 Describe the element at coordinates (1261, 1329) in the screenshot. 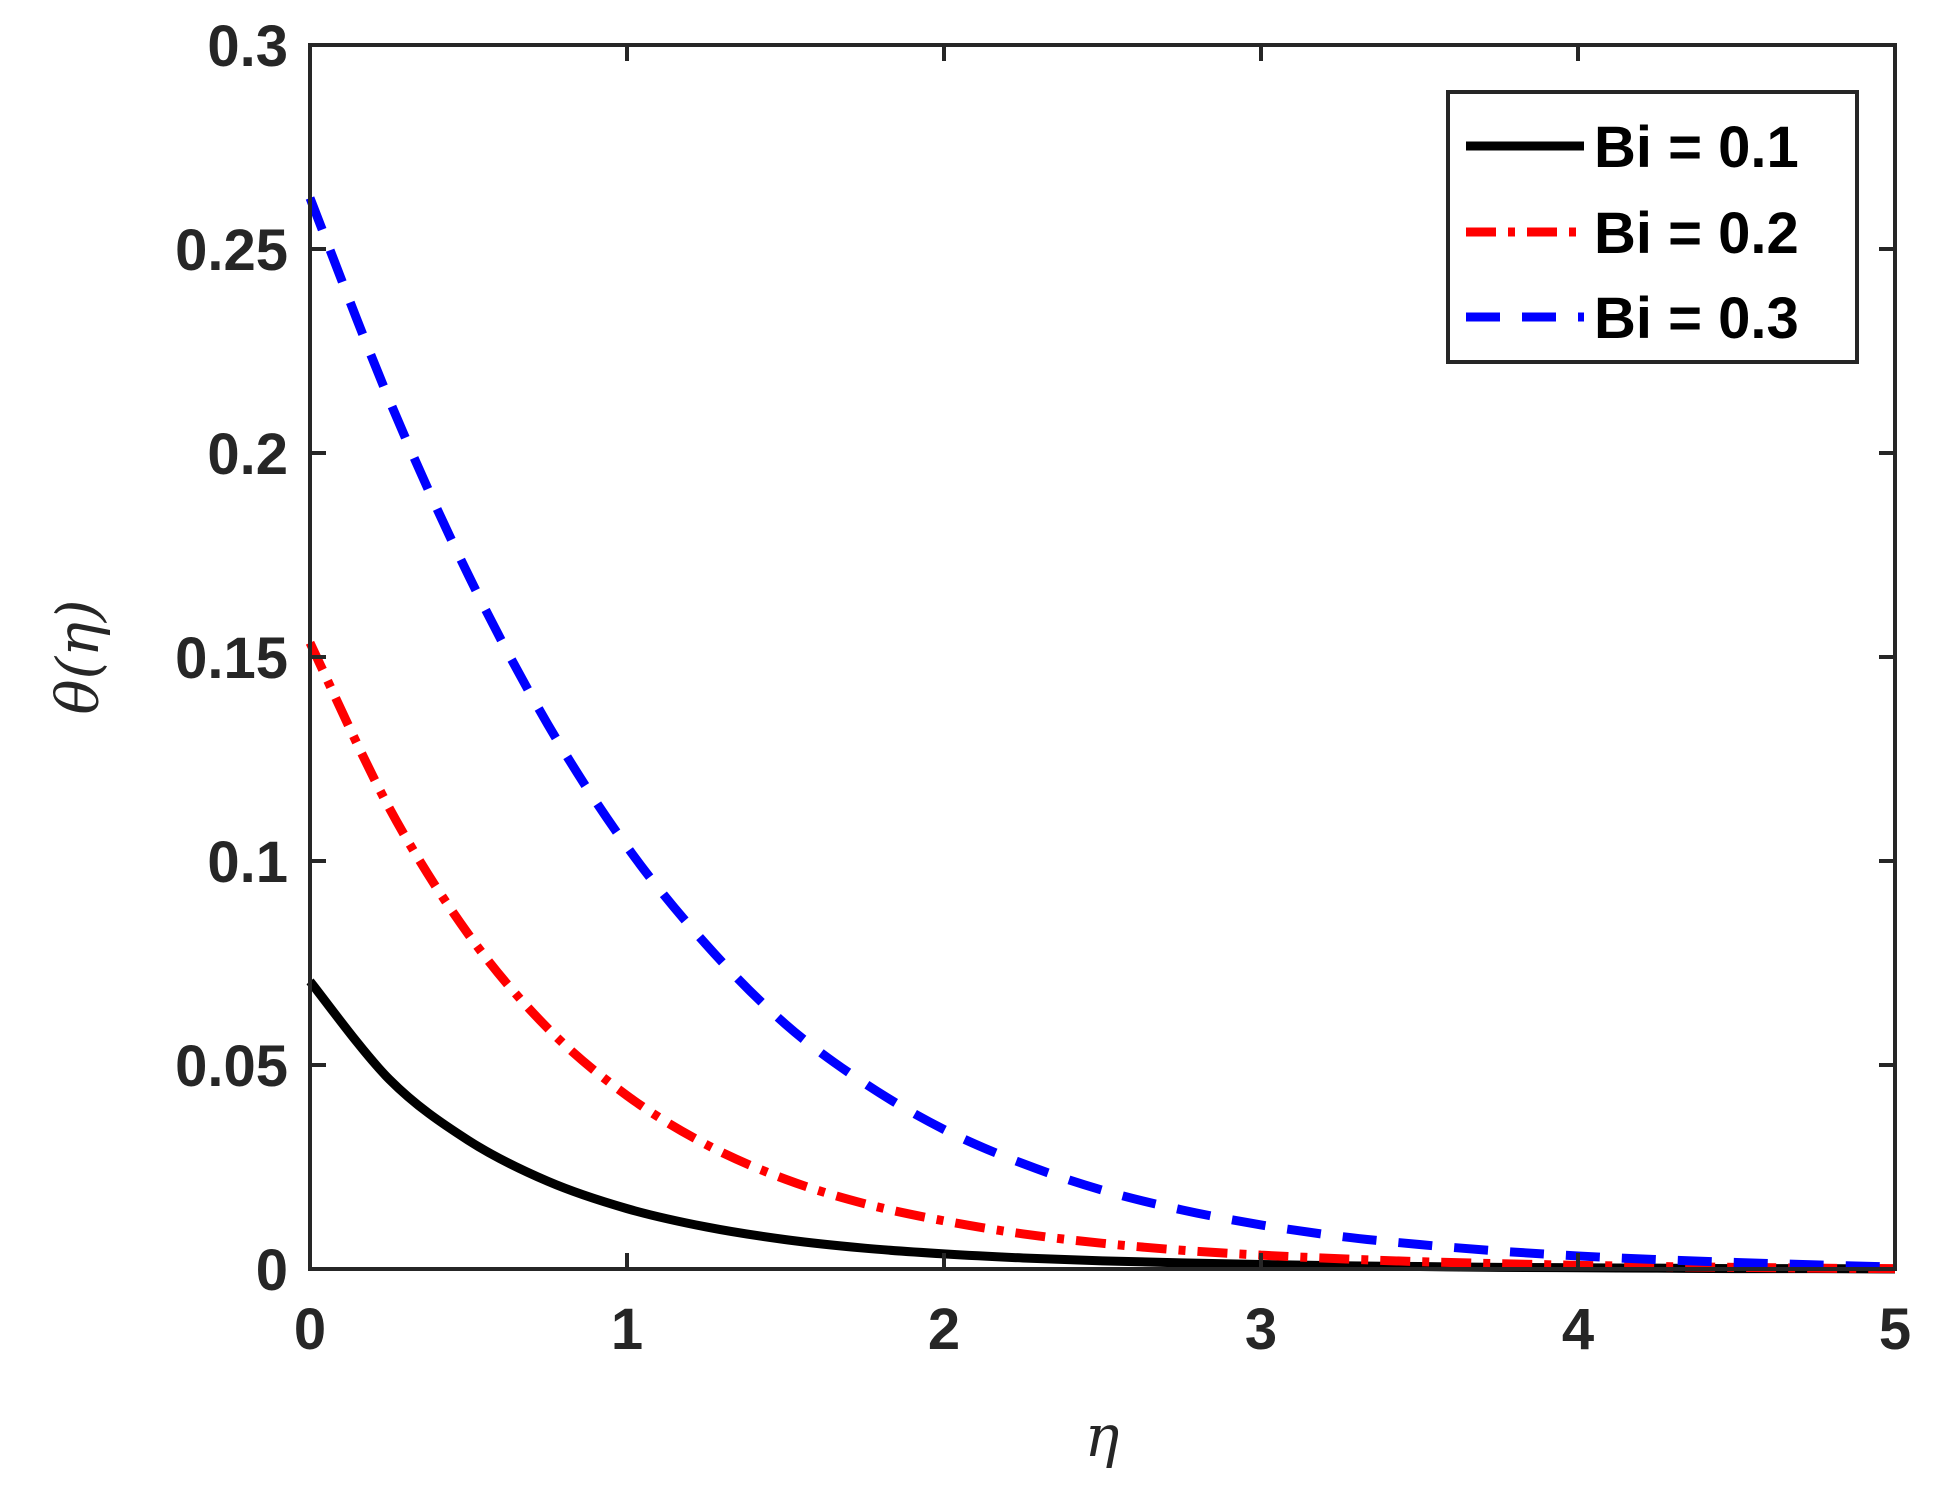

I see `x-tick-label-3: 3` at that location.